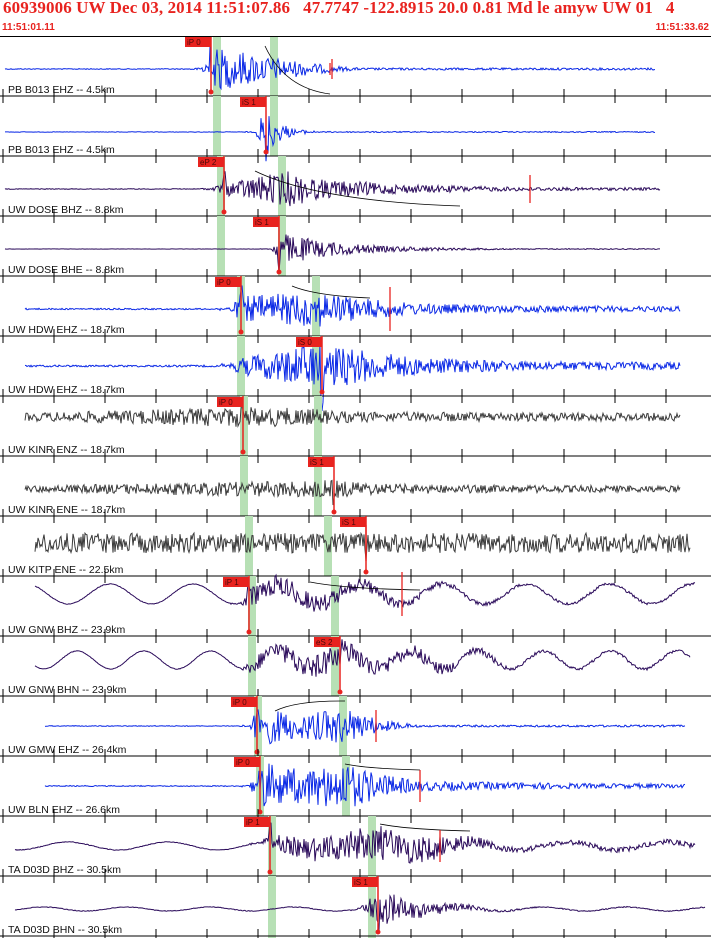 This screenshot has height=938, width=711. I want to click on trace-row: iP 0 PB B013 EHZ -- 4.5km, so click(355, 69).